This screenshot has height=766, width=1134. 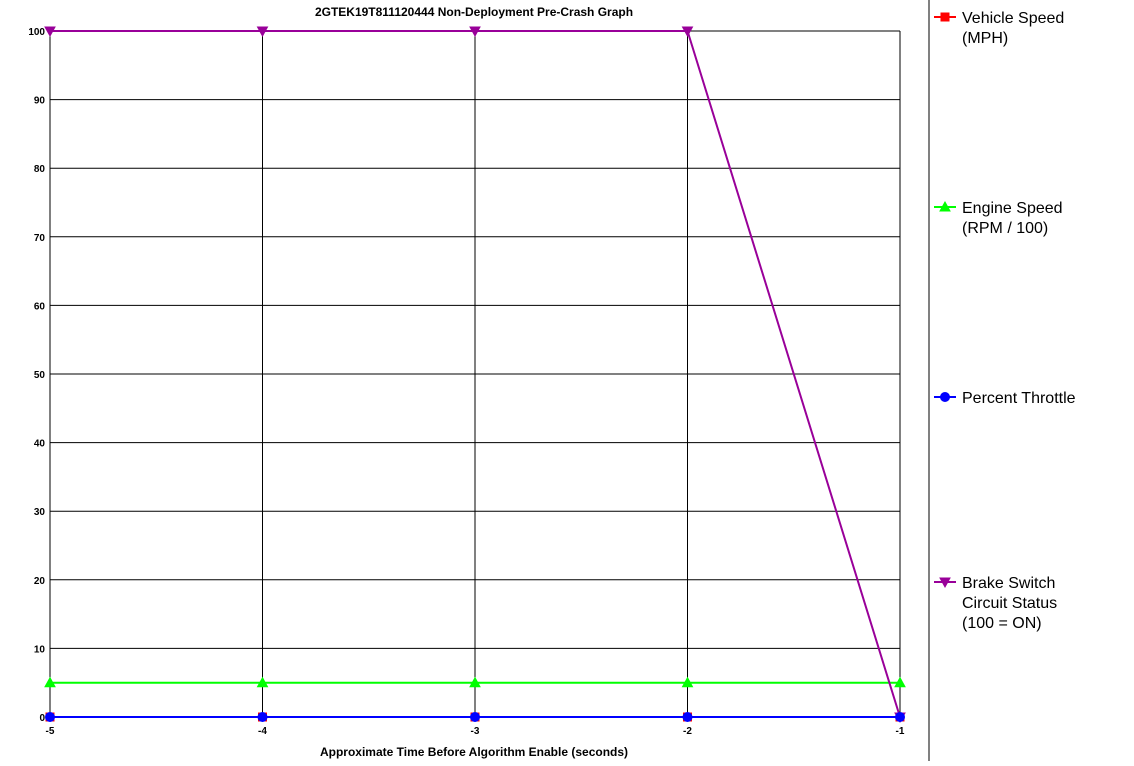 I want to click on x-tick-label: -1, so click(x=900, y=731).